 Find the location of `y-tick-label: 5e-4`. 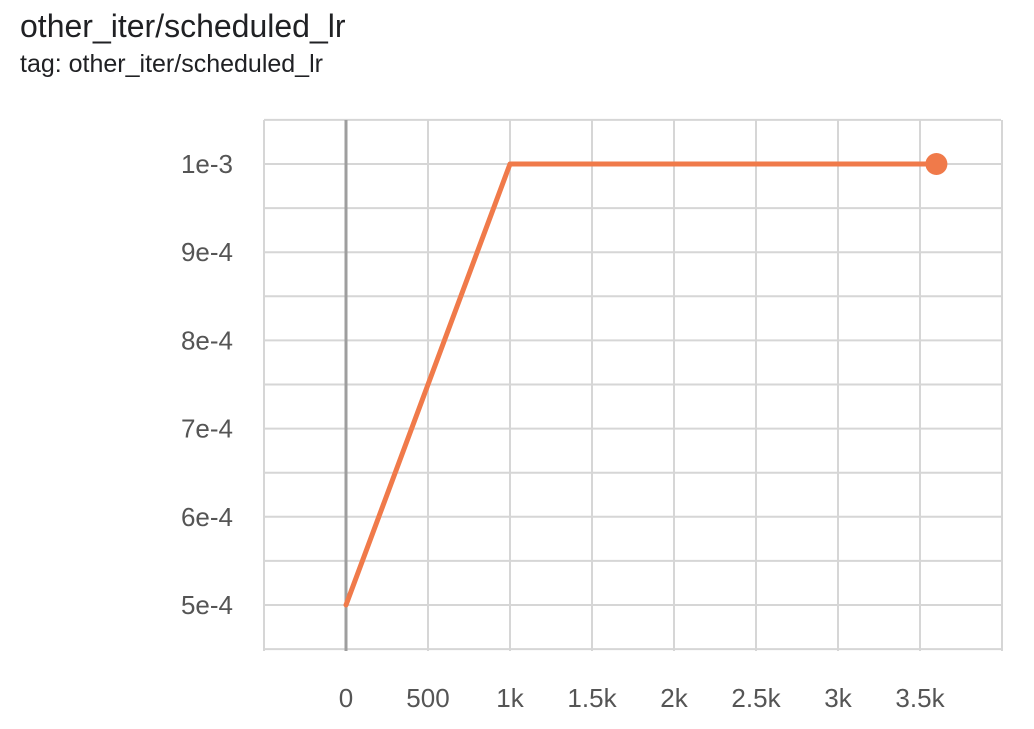

y-tick-label: 5e-4 is located at coordinates (207, 605).